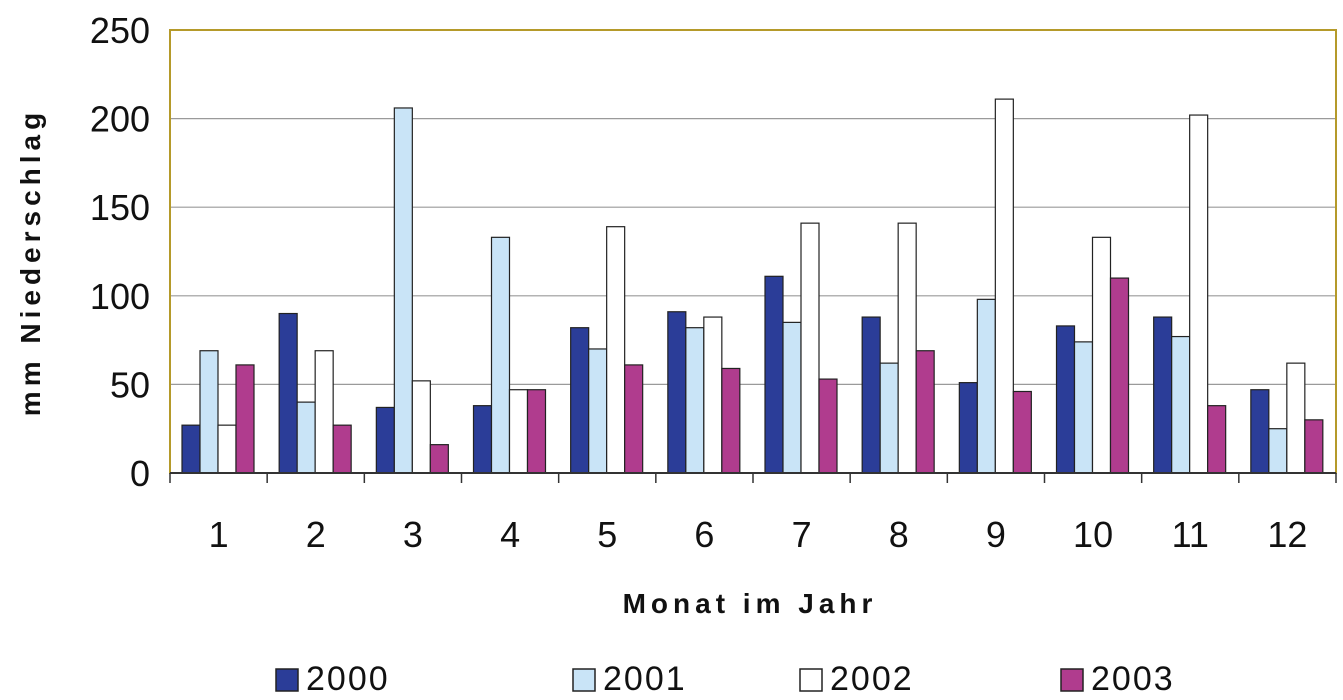 The height and width of the screenshot is (700, 1343). Describe the element at coordinates (510, 534) in the screenshot. I see `x-tick-label: 4` at that location.